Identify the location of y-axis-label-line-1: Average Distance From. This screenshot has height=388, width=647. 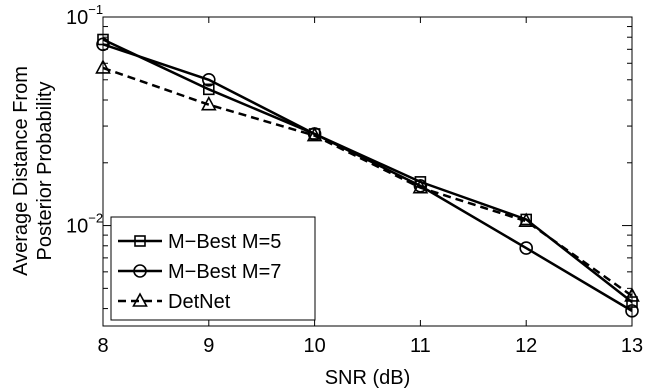
(21, 171).